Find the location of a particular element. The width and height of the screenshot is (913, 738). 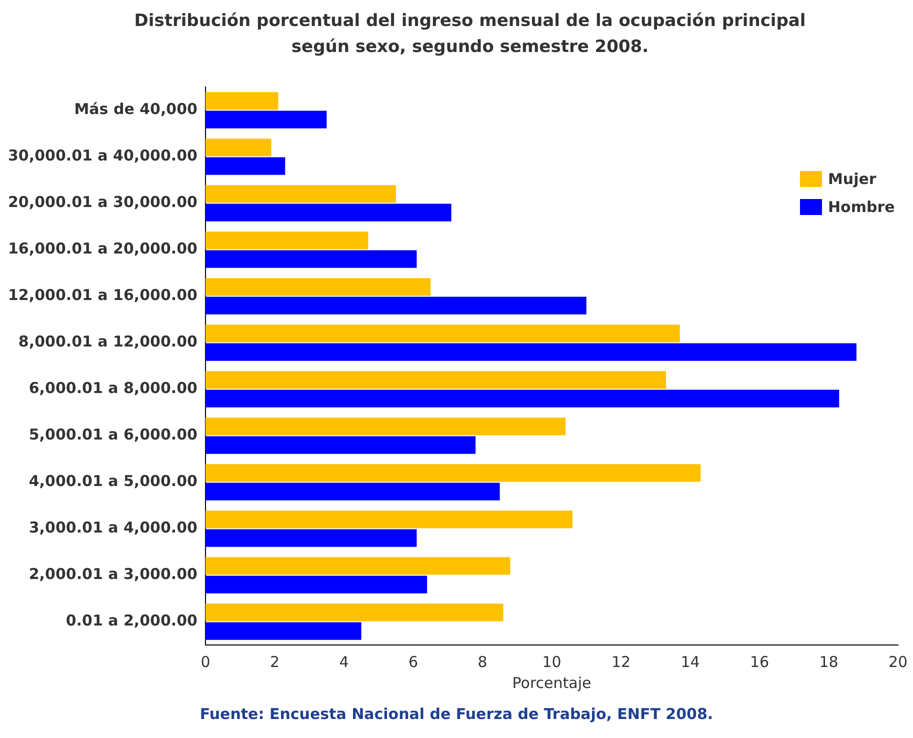

source-note: Fuente: Encuesta Nacional de Fuerza de Trabajo, ENFT 2008. is located at coordinates (456, 714).